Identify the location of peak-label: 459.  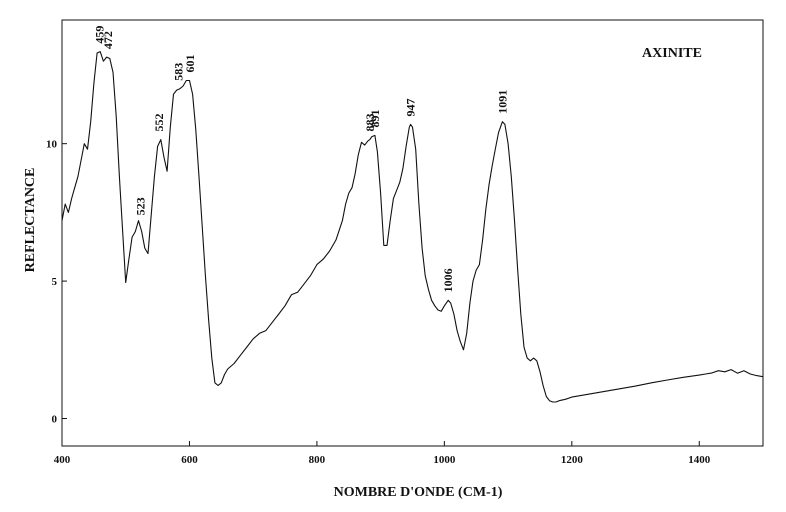
(100, 35).